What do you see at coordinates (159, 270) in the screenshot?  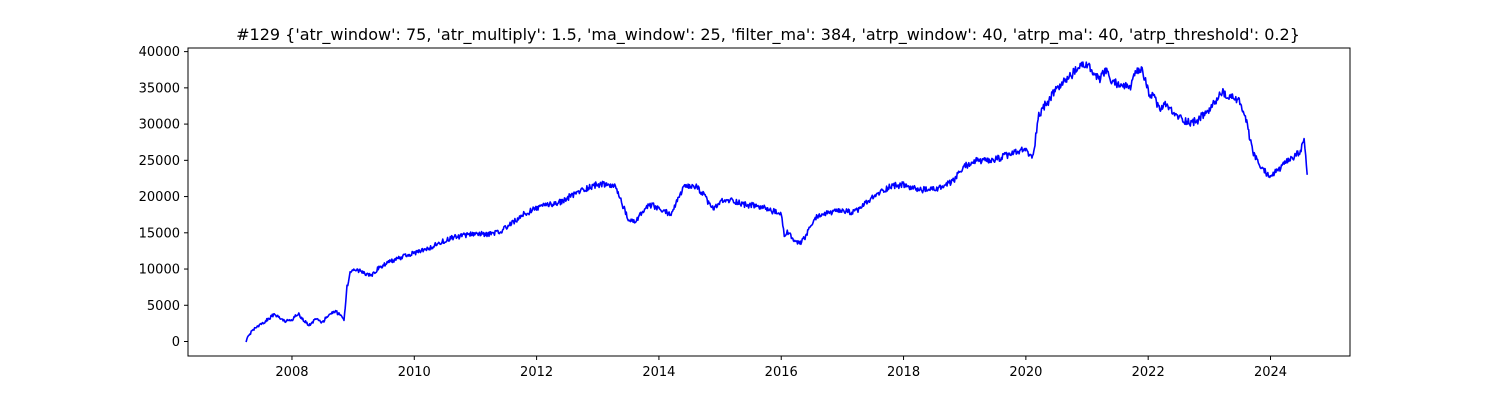 I see `y-tick-label: 10000` at bounding box center [159, 270].